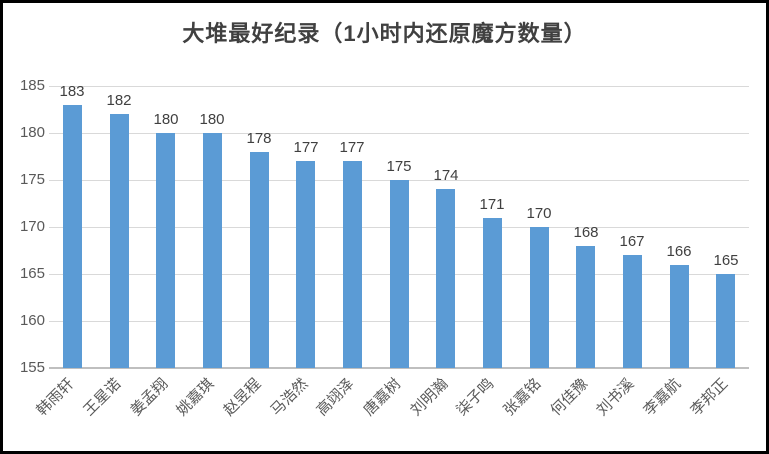  I want to click on bar-value-label: 182, so click(119, 100).